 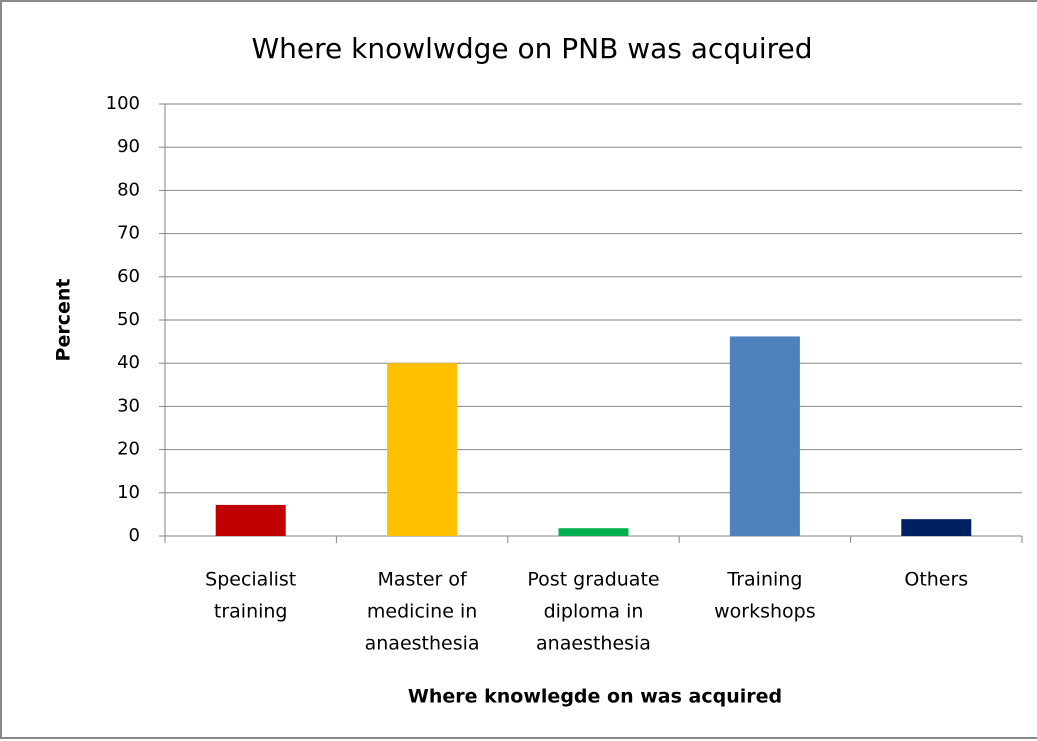 I want to click on y-tick-label: 70, so click(x=128, y=233).